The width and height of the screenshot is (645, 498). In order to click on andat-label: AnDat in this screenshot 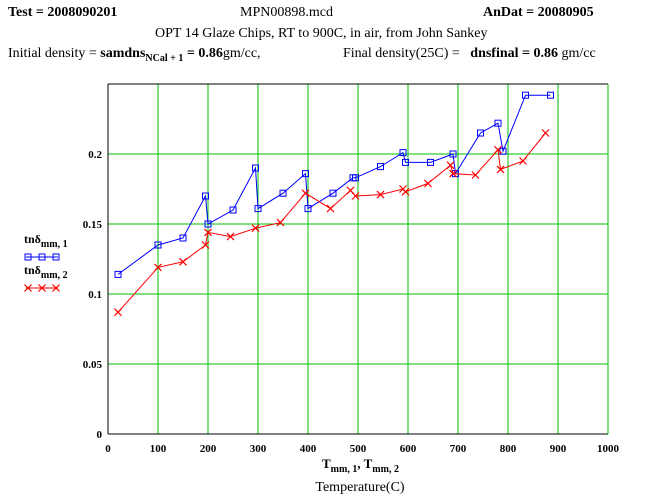, I will do `click(503, 12)`.